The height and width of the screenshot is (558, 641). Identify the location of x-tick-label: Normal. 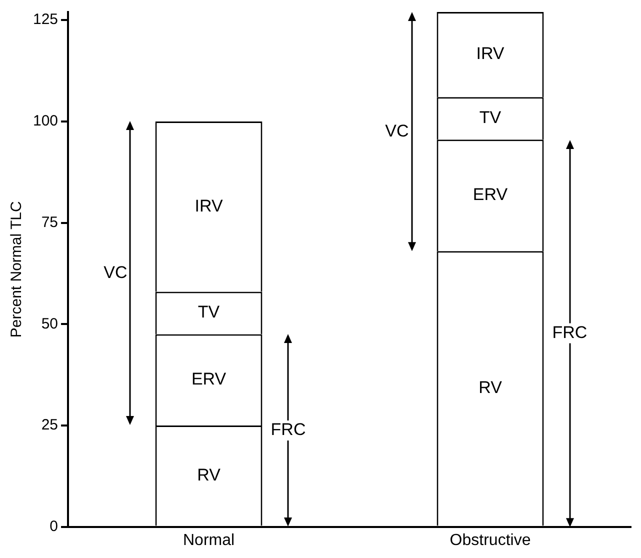
(208, 540).